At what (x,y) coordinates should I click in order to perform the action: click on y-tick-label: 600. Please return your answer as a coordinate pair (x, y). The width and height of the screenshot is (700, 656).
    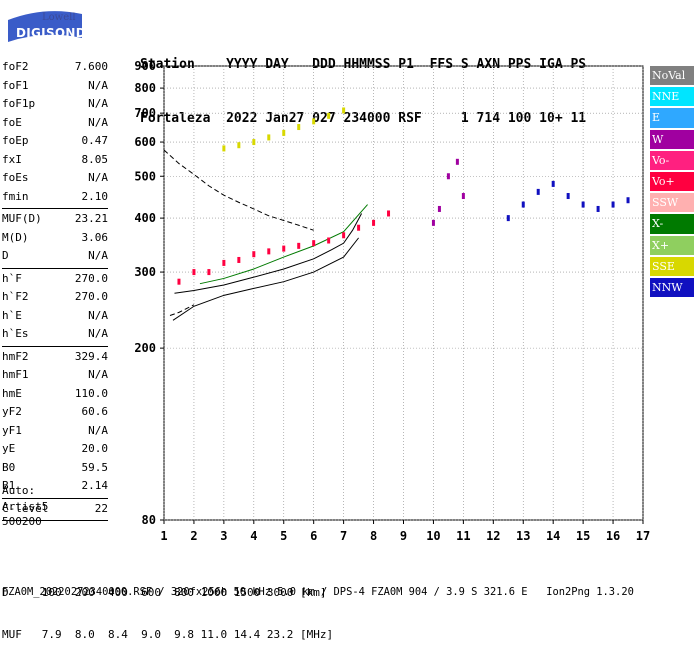
    Looking at the image, I should click on (145, 142).